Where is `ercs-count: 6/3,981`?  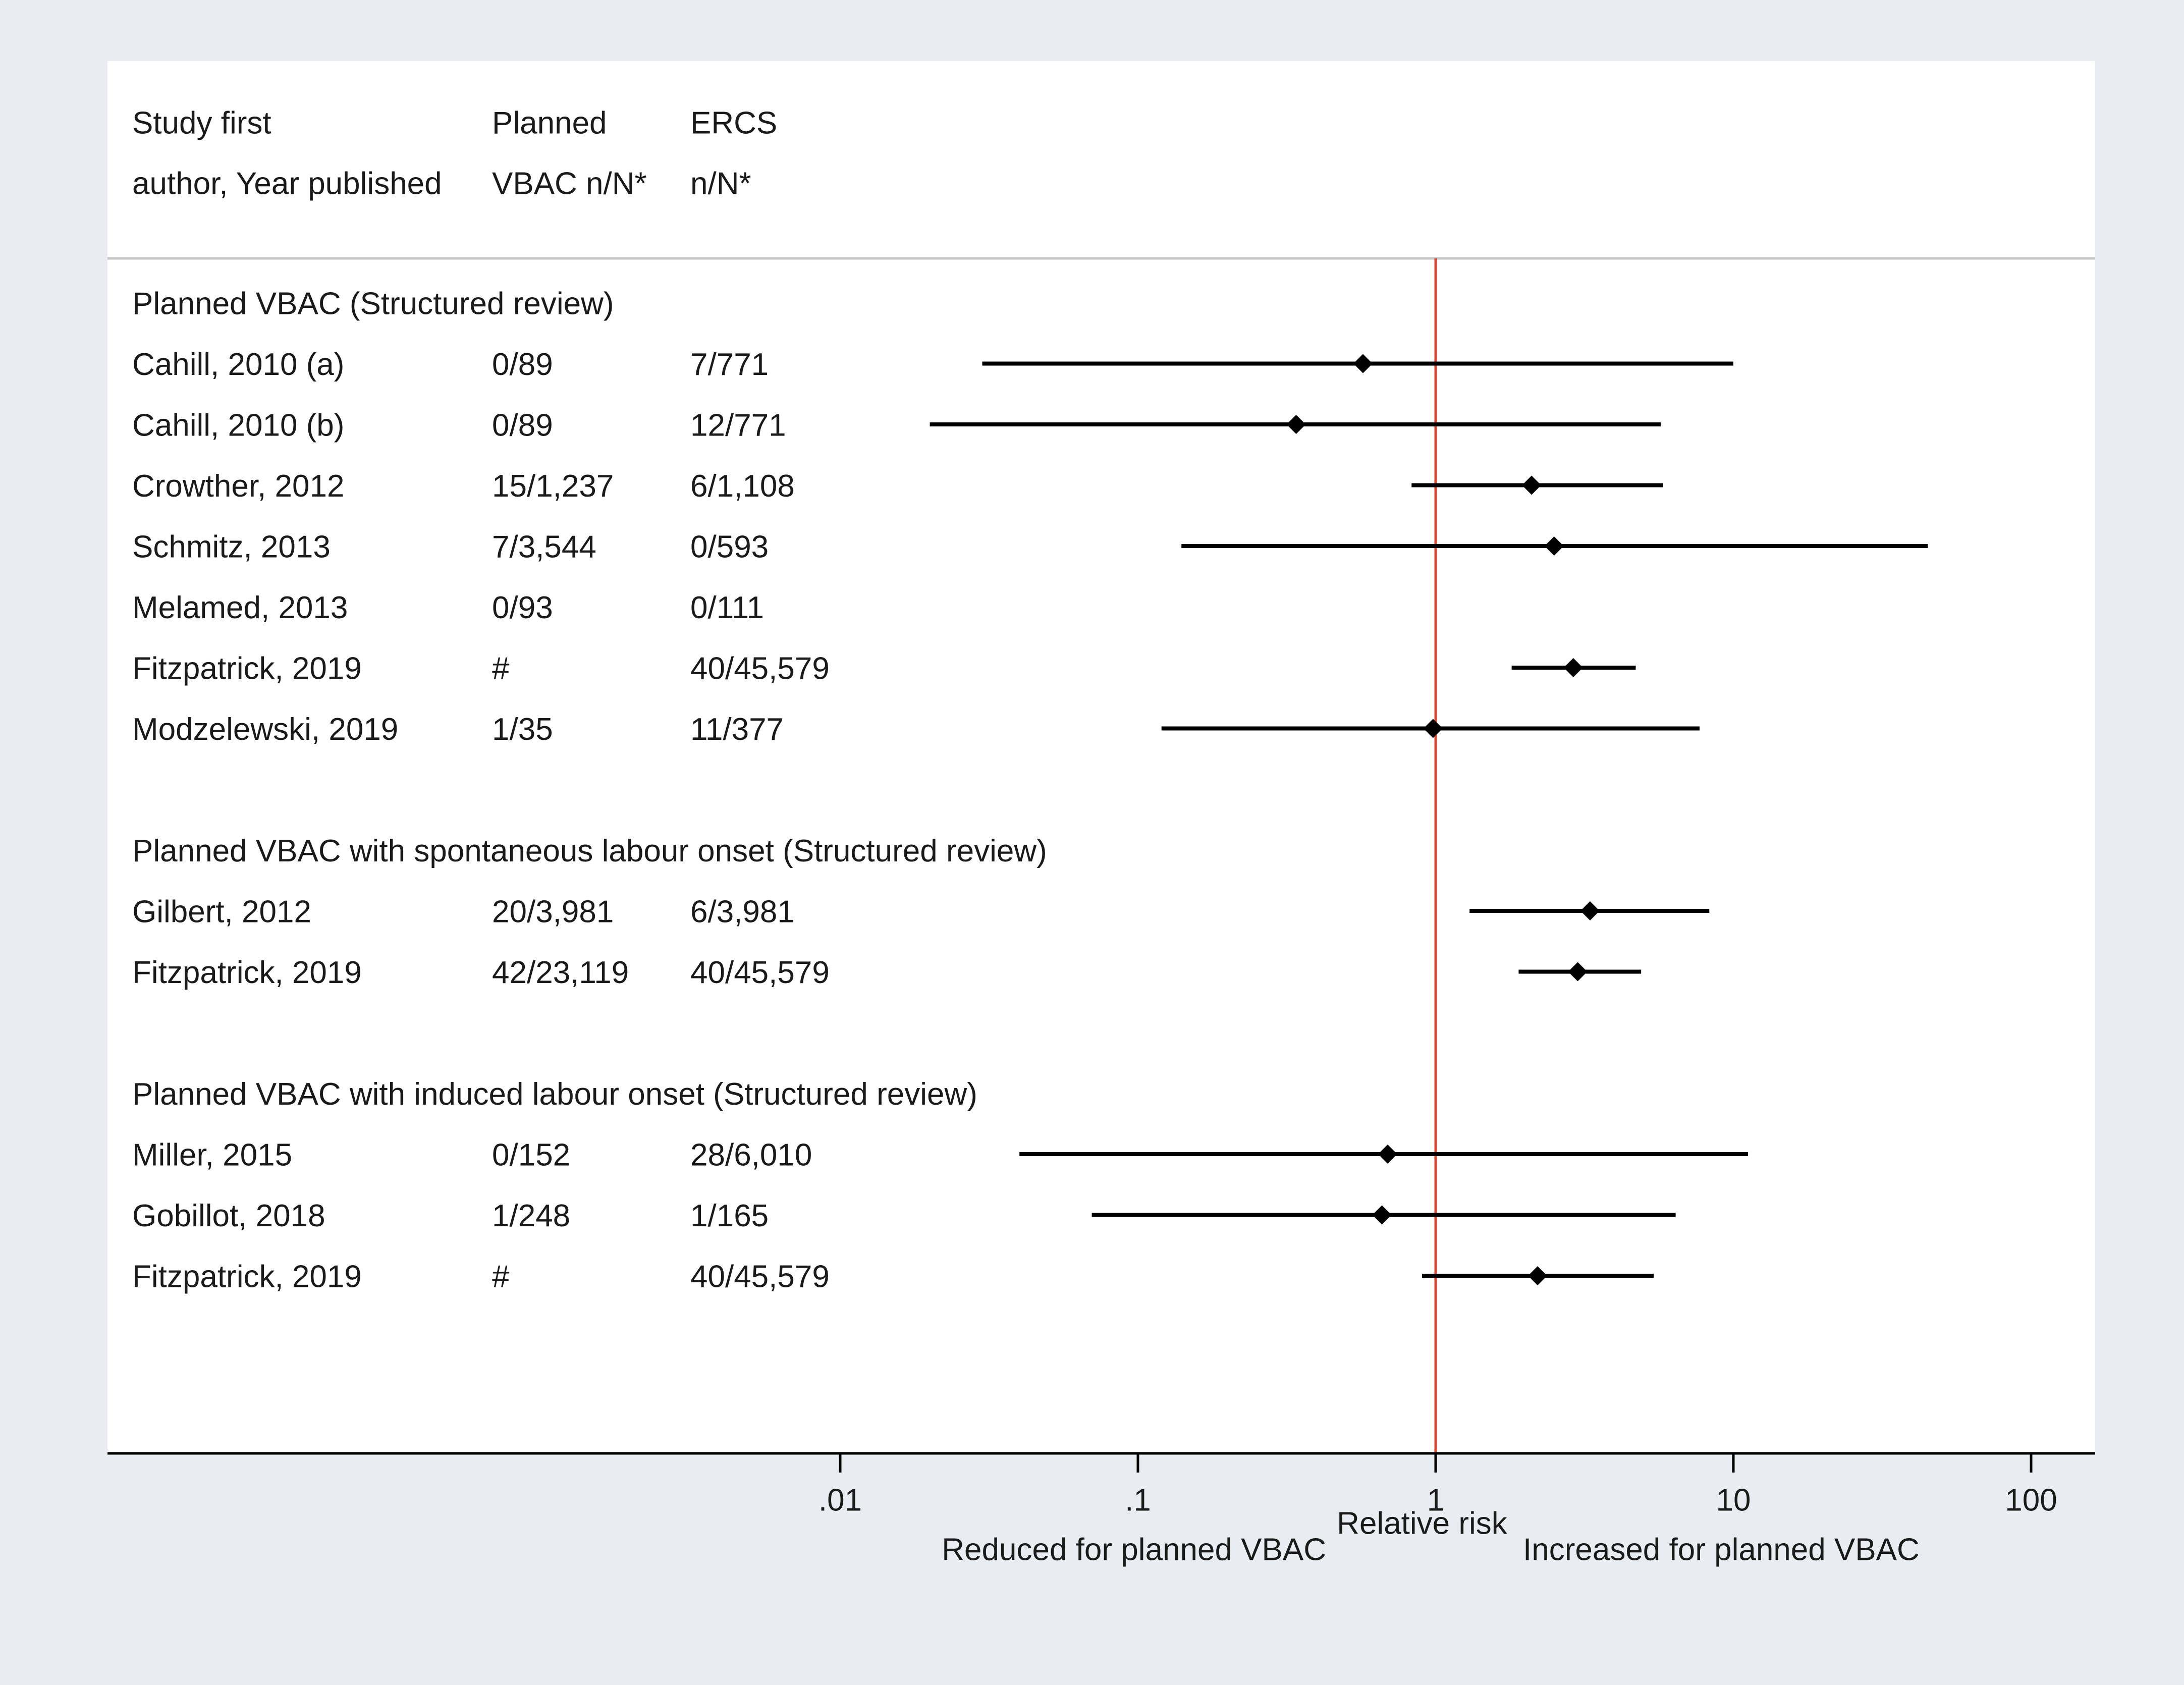
ercs-count: 6/3,981 is located at coordinates (742, 912).